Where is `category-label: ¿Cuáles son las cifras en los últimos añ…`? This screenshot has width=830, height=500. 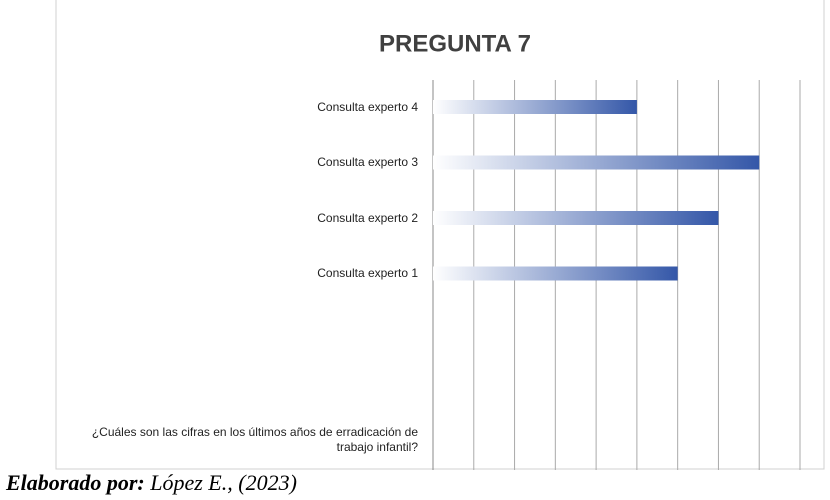 category-label: ¿Cuáles son las cifras en los últimos añ… is located at coordinates (254, 439).